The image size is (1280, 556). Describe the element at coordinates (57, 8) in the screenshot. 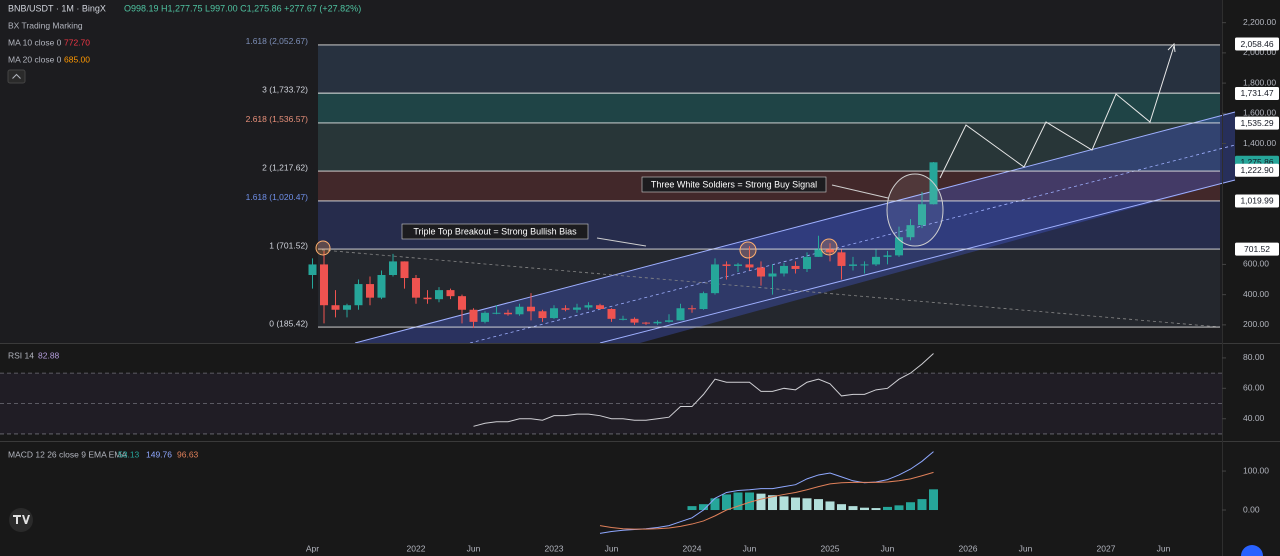

I see `symbol: BNB/USDT · 1M · BingX` at that location.